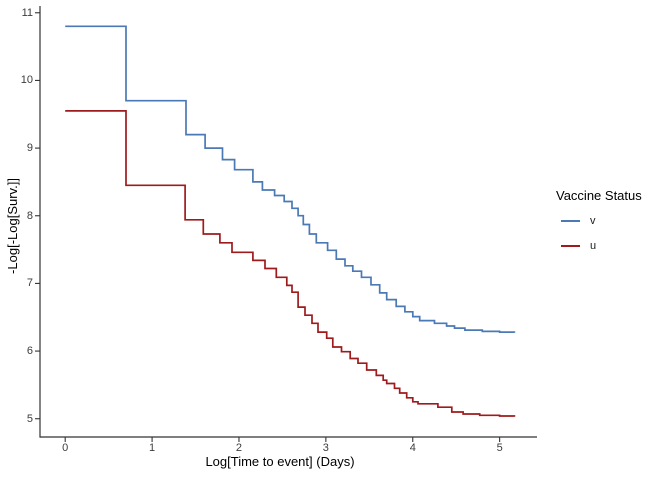  Describe the element at coordinates (12, 226) in the screenshot. I see `y-axis-title: -Log[-Log[Surv.]]` at that location.